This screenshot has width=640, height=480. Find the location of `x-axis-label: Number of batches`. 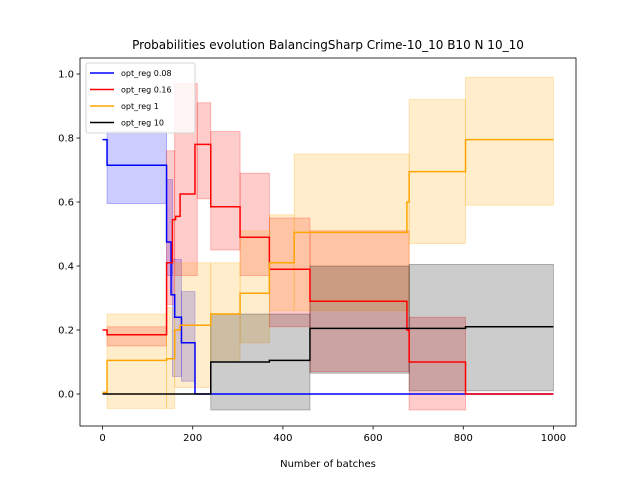

x-axis-label: Number of batches is located at coordinates (328, 464).